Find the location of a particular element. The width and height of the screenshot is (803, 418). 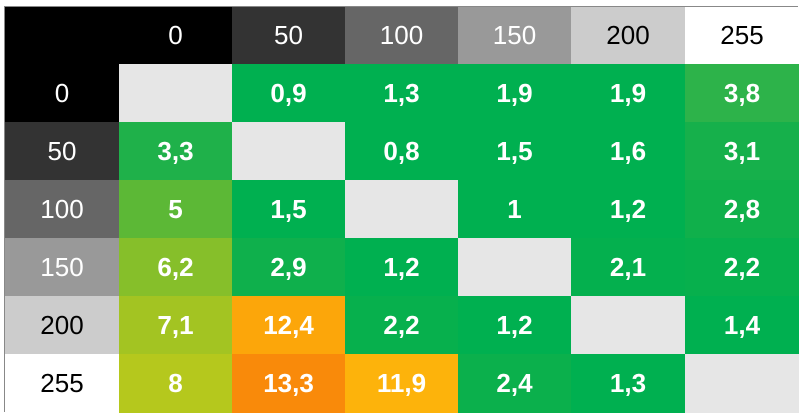

value-cell: 13,3 is located at coordinates (288, 383).